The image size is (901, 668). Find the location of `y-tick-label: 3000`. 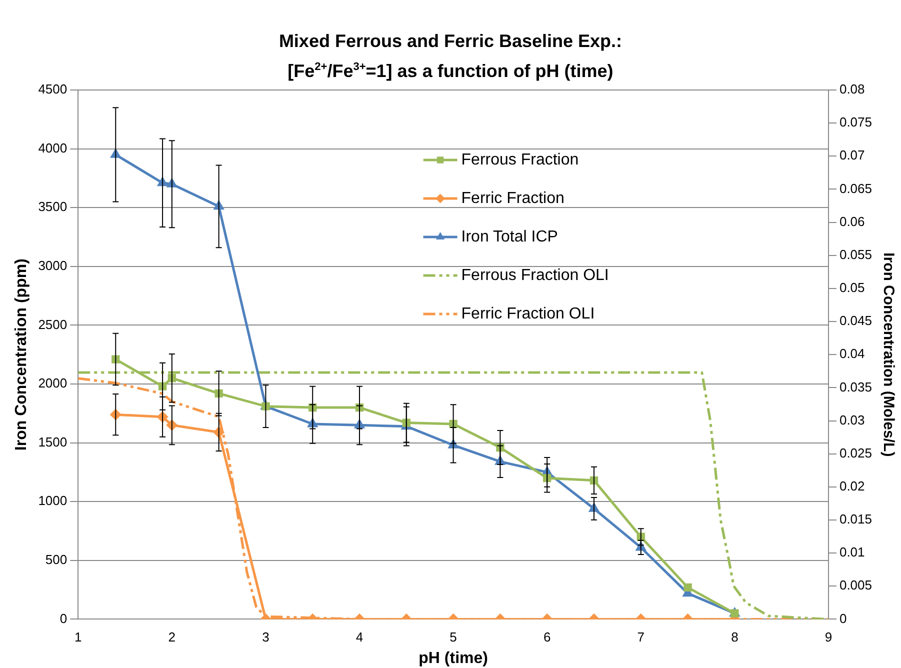

y-tick-label: 3000 is located at coordinates (53, 265).